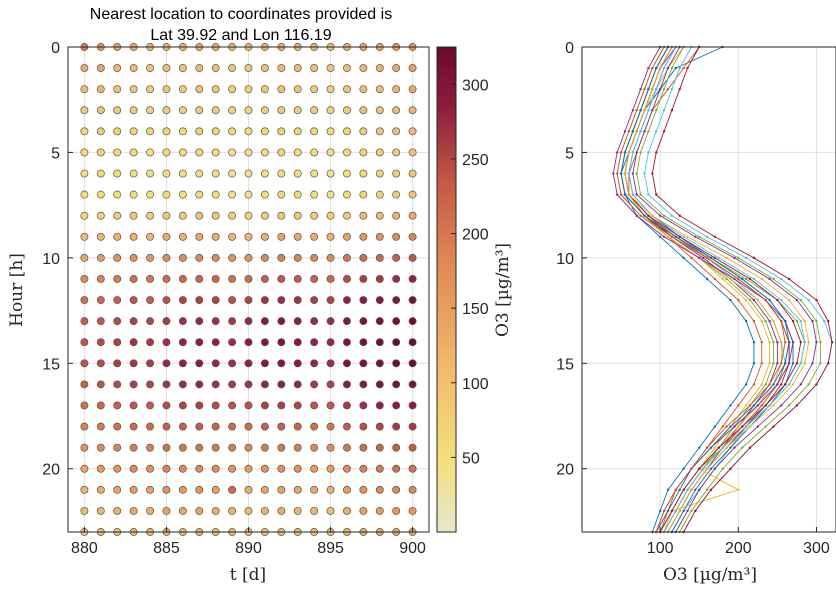  I want to click on line-y-tick-label: 0, so click(569, 48).